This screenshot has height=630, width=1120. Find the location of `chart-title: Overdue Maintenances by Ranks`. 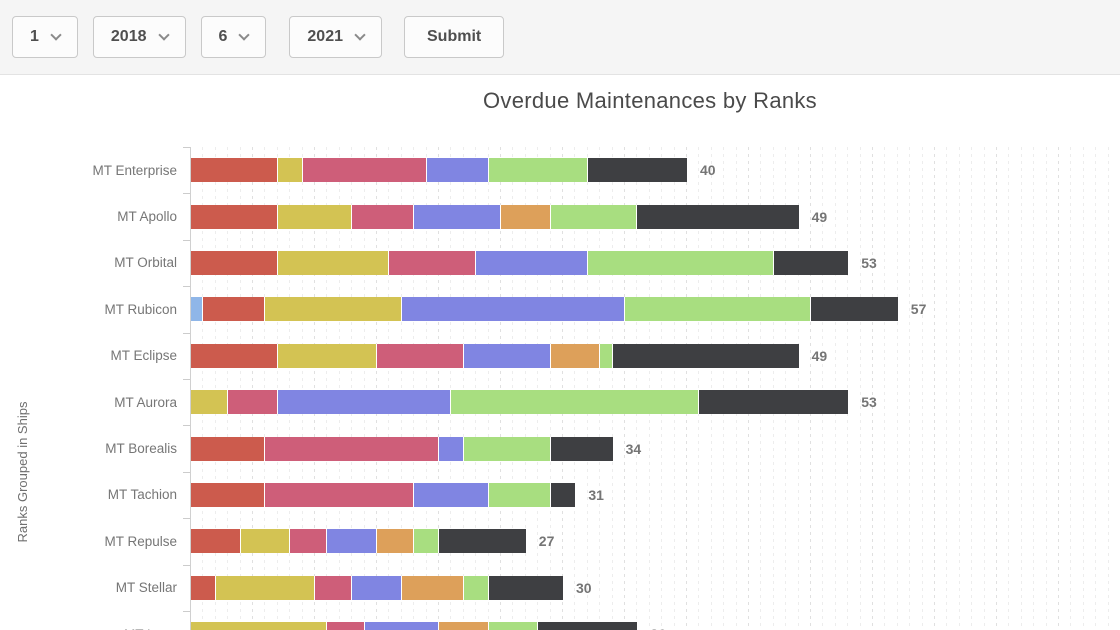

chart-title: Overdue Maintenances by Ranks is located at coordinates (650, 100).